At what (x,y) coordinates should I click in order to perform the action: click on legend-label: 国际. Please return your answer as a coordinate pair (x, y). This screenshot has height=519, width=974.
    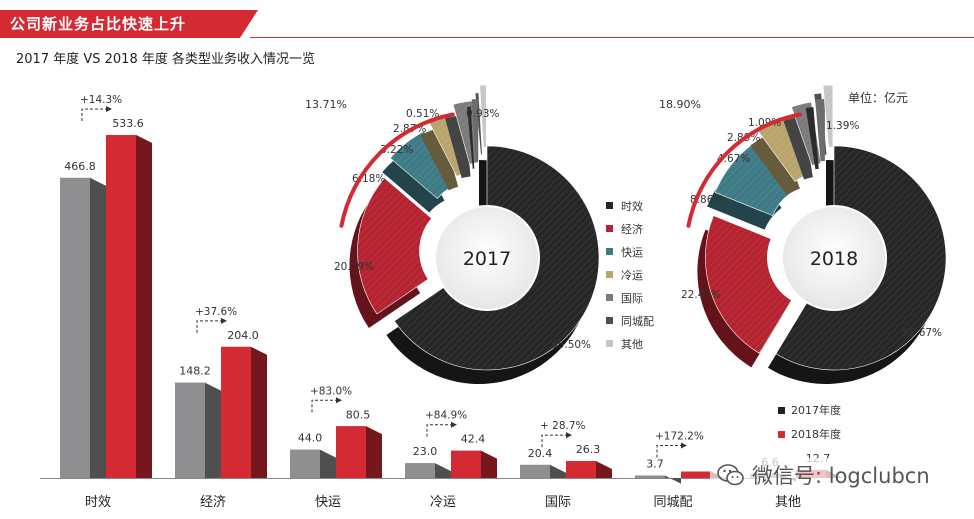
    Looking at the image, I should click on (632, 298).